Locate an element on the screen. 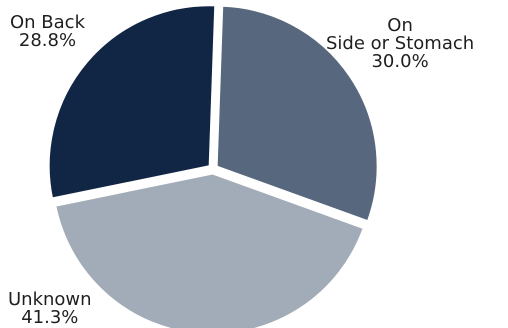 The height and width of the screenshot is (328, 508). label-on-back-value: 28.8% is located at coordinates (47, 40).